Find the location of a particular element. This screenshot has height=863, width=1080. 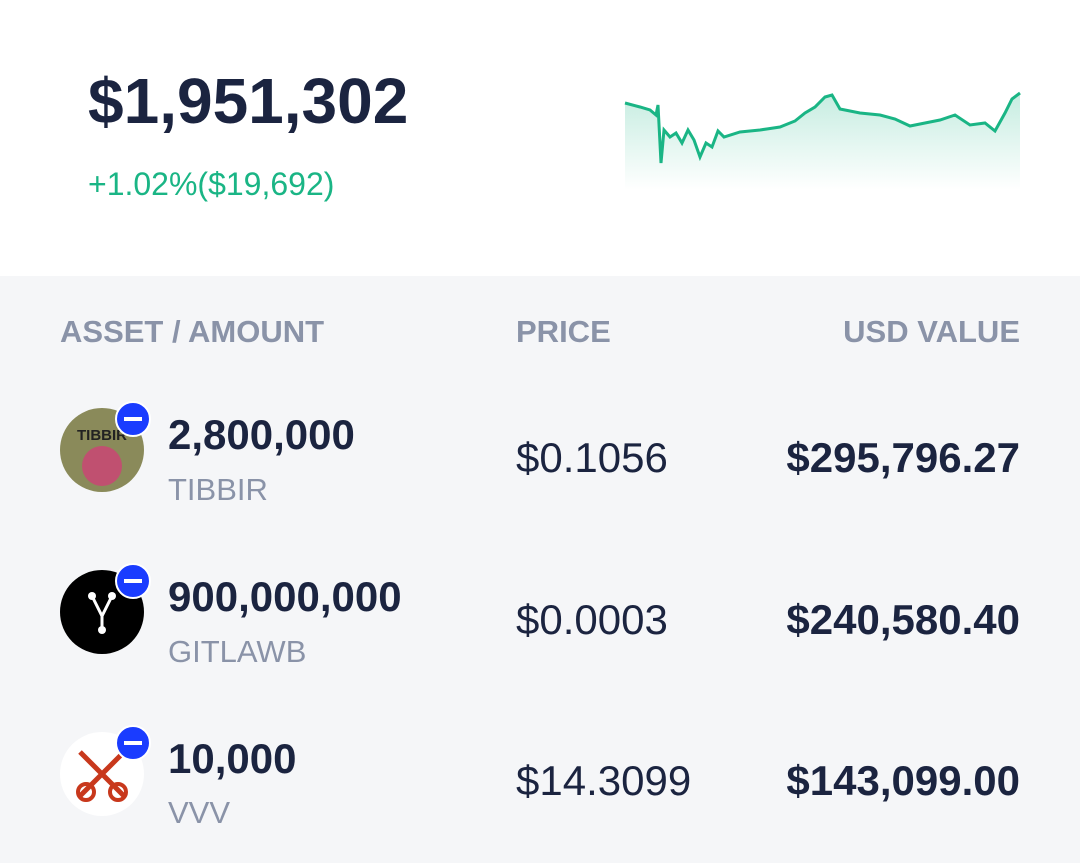

usd-value: $295,796.27 is located at coordinates (903, 457).